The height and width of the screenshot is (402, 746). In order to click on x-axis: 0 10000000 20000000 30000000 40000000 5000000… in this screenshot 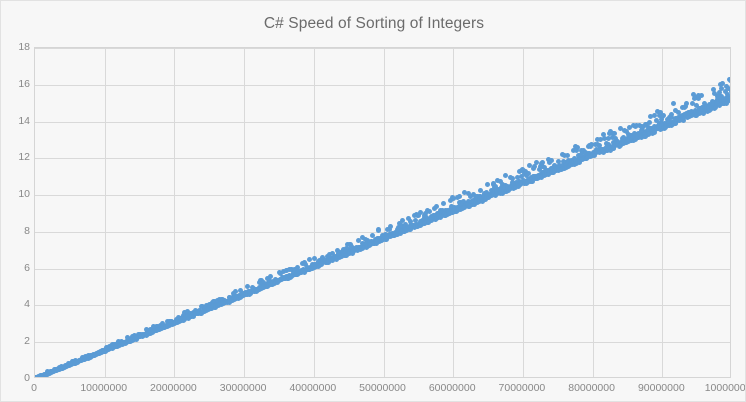, I will do `click(388, 390)`.